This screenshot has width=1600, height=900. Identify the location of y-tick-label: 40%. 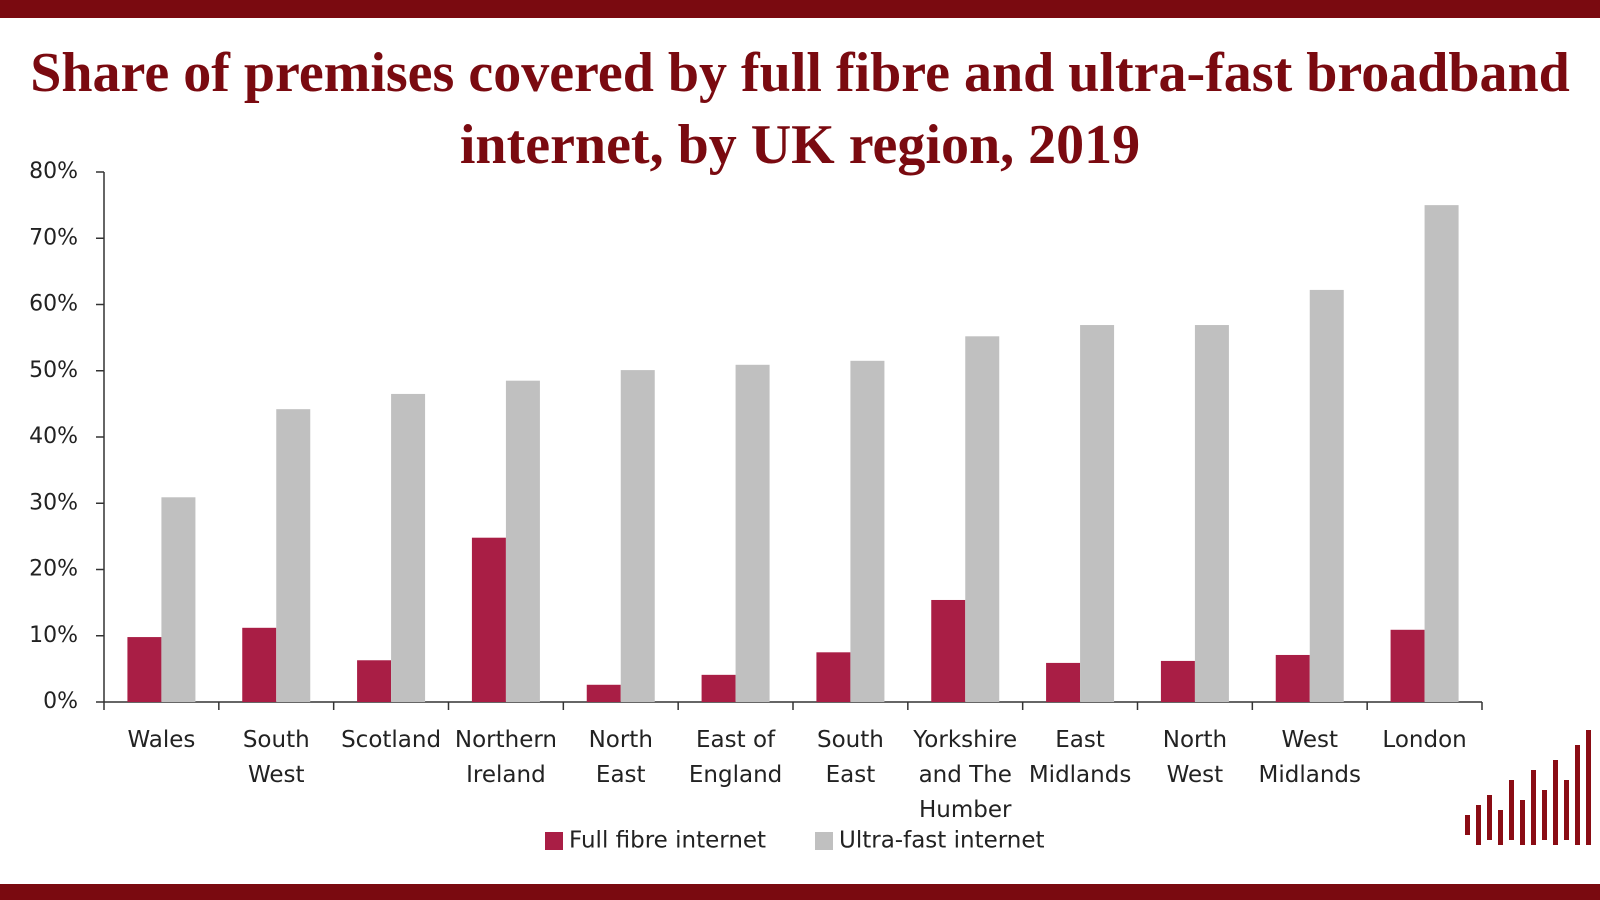
(53, 436).